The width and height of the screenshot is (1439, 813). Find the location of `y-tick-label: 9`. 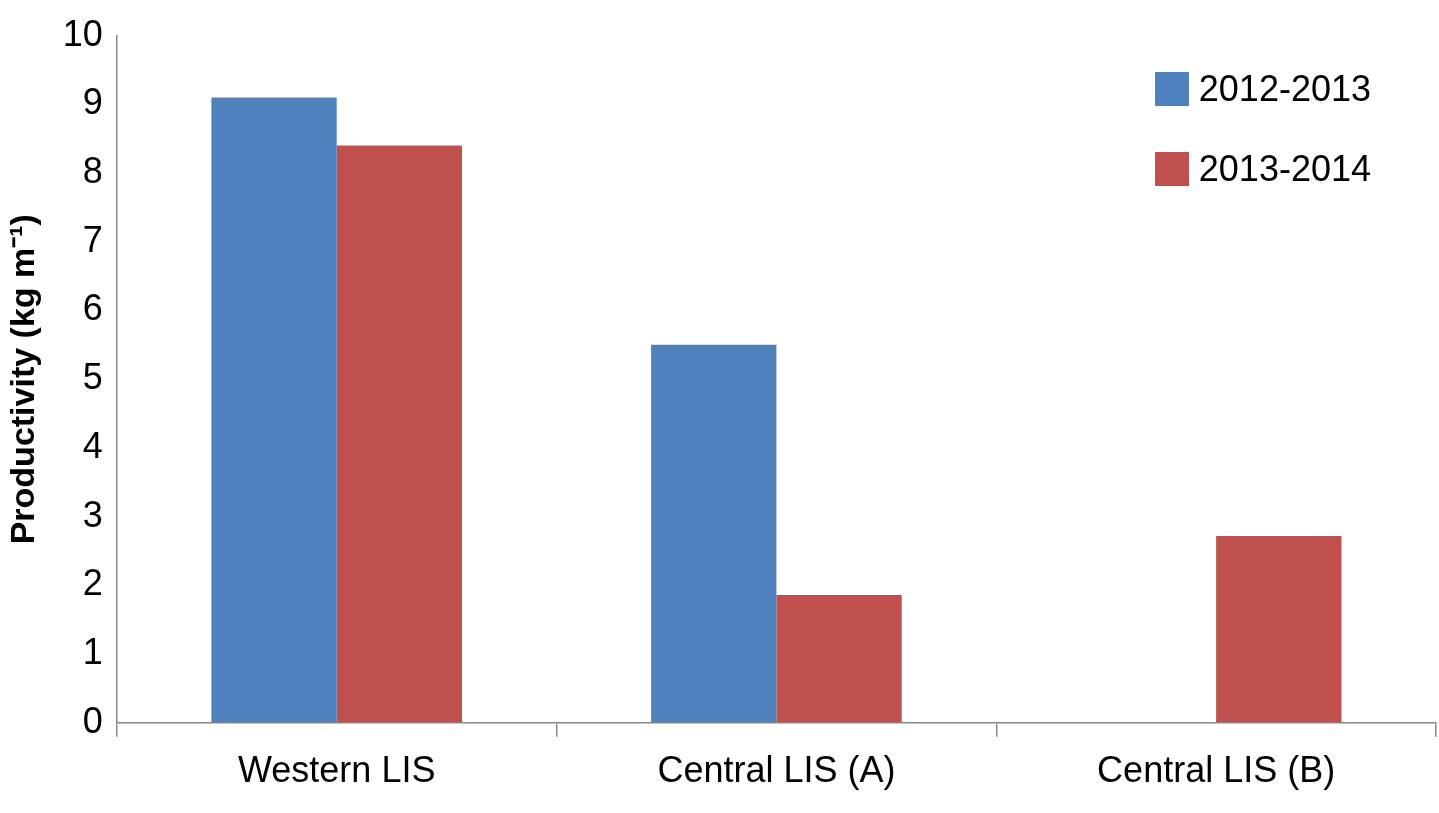

y-tick-label: 9 is located at coordinates (92, 102).